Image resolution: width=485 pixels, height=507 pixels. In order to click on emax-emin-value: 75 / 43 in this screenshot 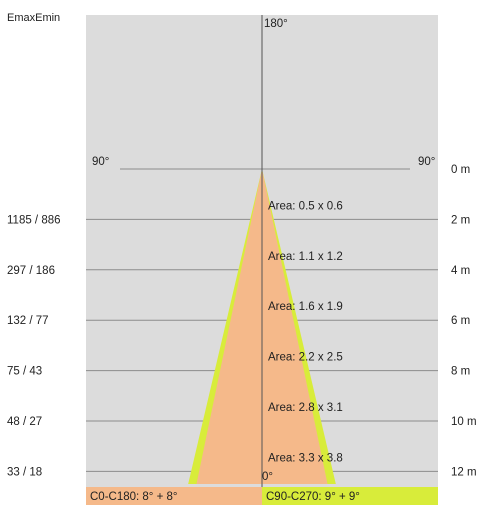, I will do `click(24, 372)`.